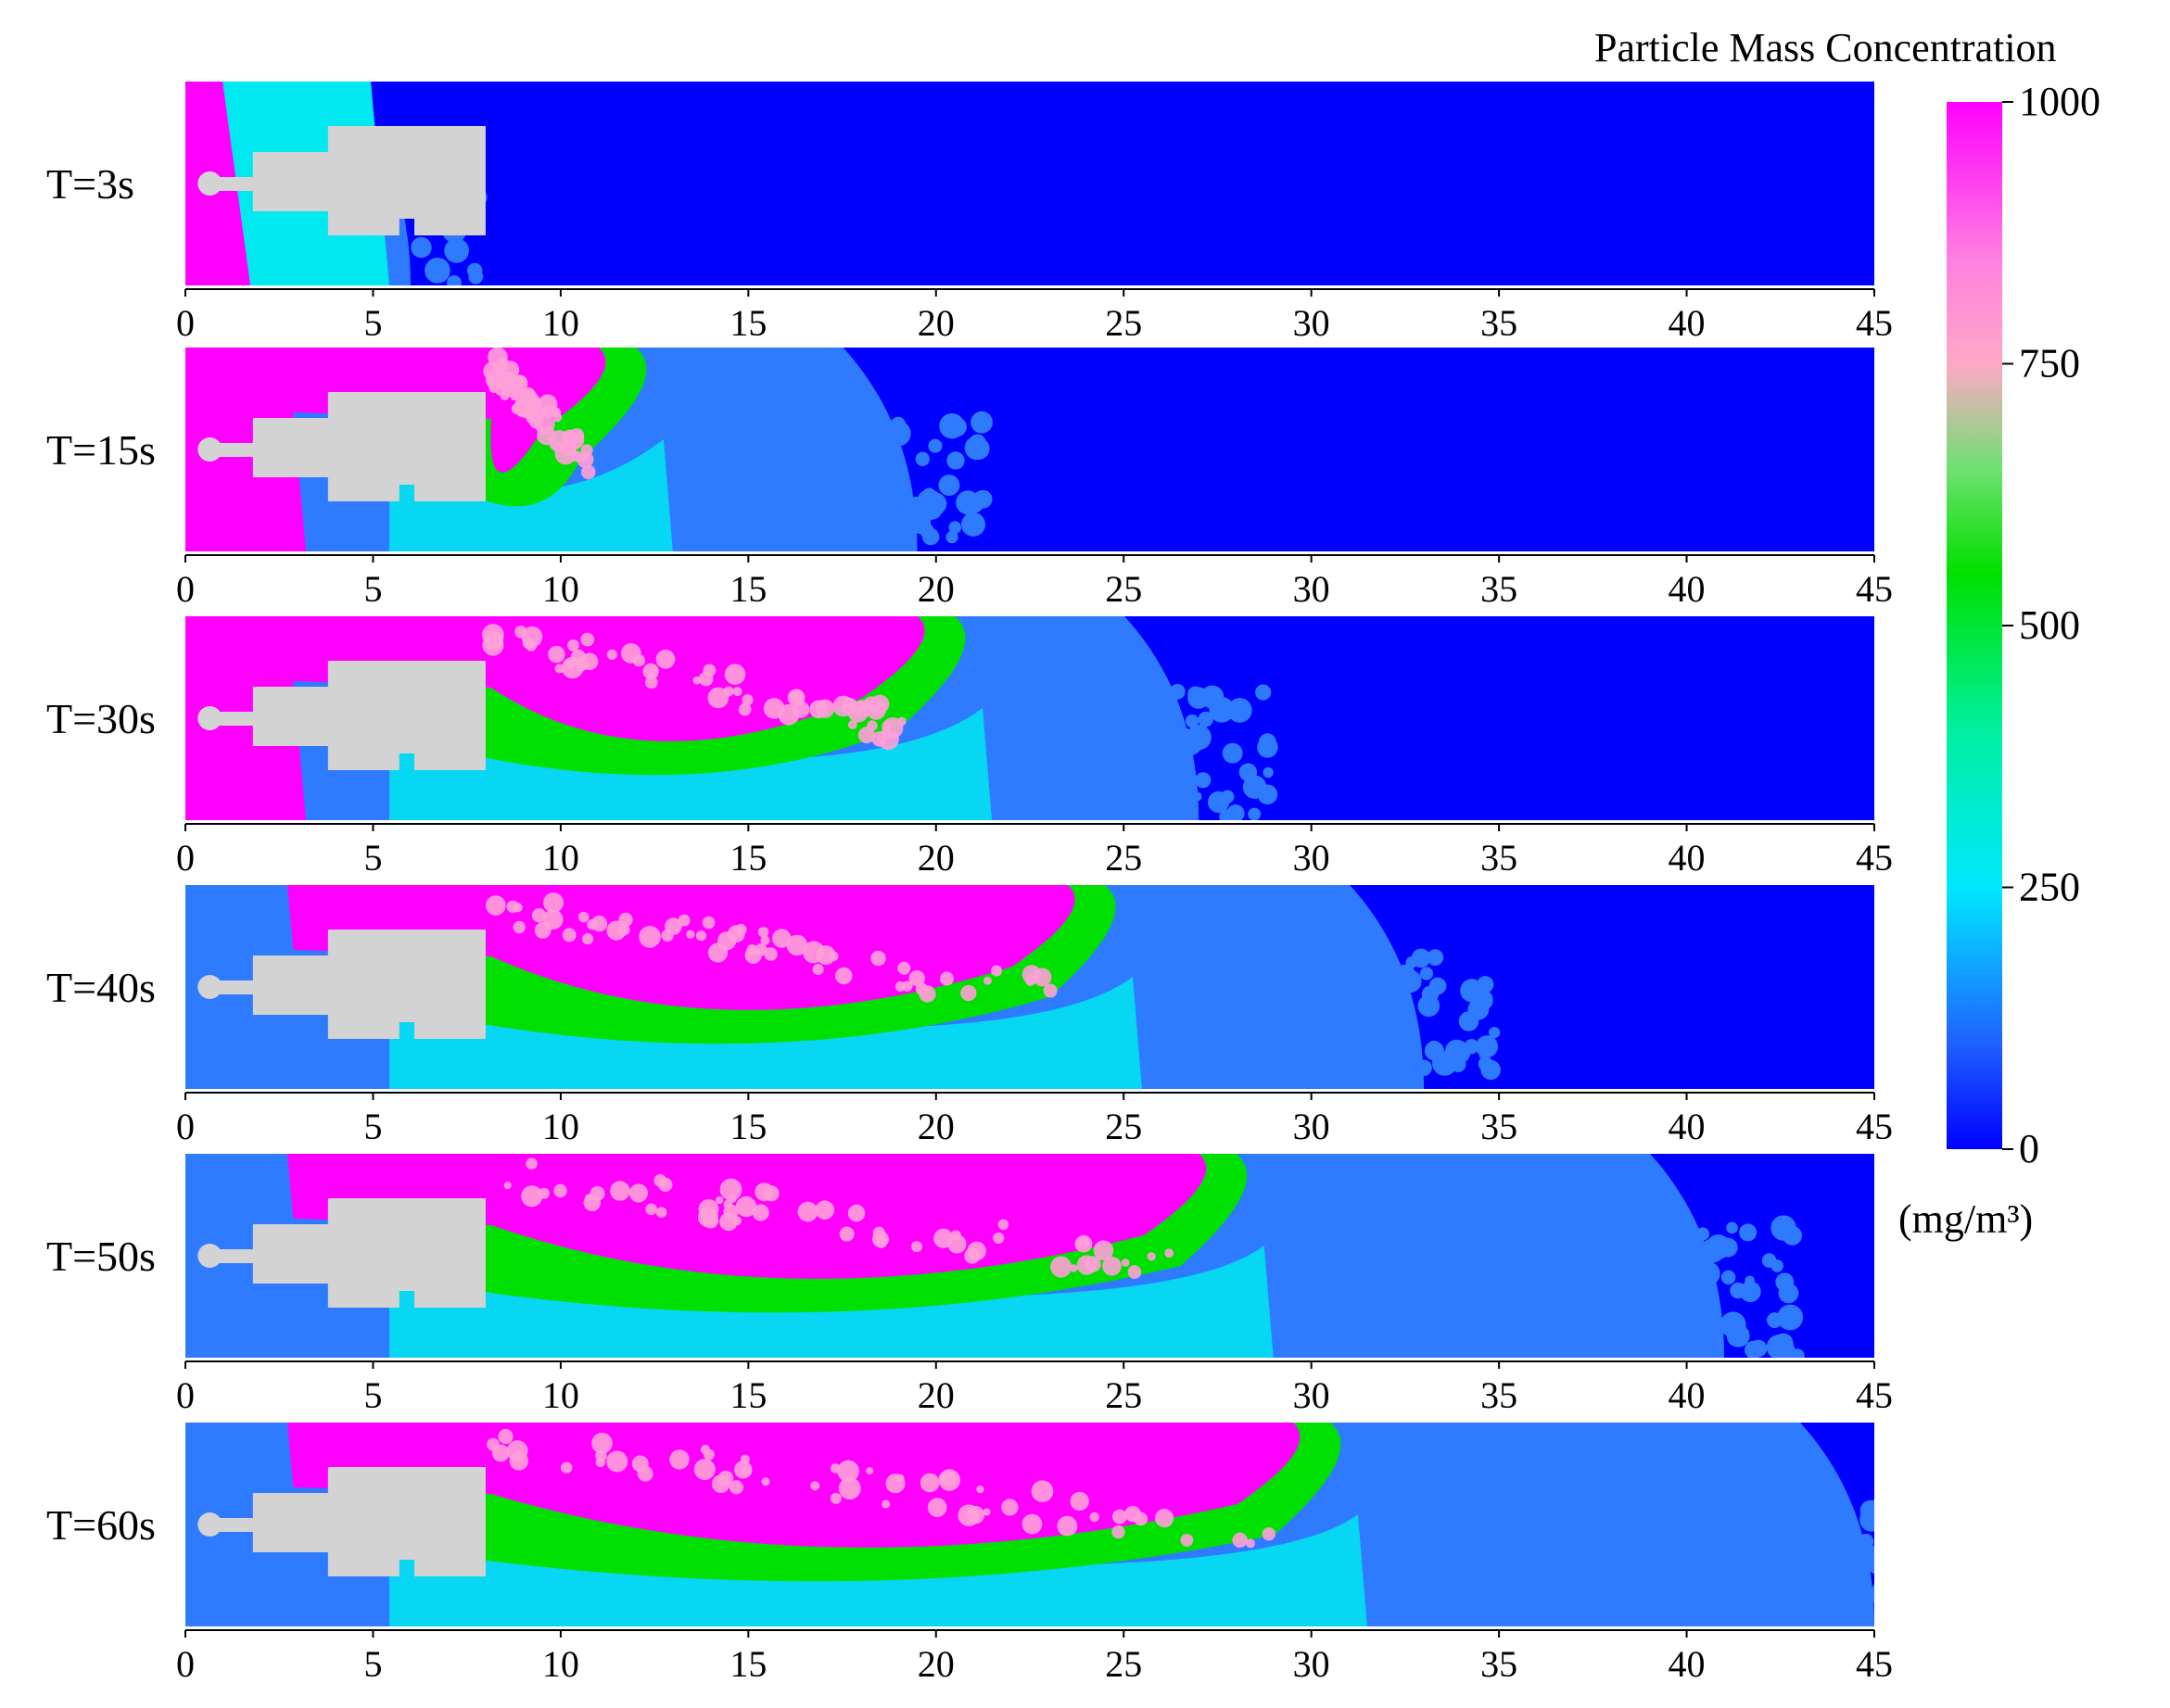 The width and height of the screenshot is (2170, 1708). I want to click on vehicle-body, so click(345, 1253).